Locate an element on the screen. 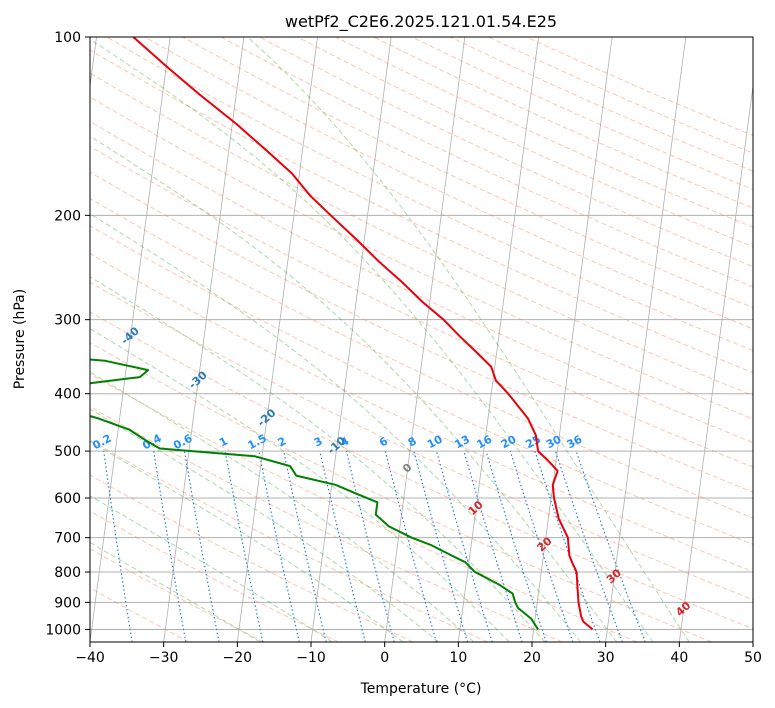  isotherm-label: -60 is located at coordinates (4, 227).